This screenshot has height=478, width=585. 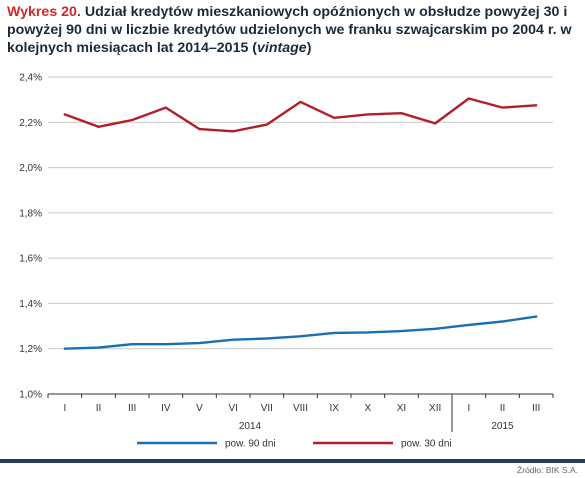 I want to click on year-label: 2015, so click(x=502, y=426).